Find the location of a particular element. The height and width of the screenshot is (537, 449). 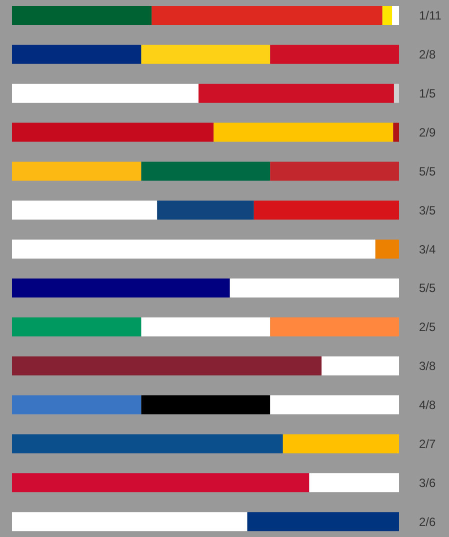

y-tick-label: 3/6 is located at coordinates (427, 483).